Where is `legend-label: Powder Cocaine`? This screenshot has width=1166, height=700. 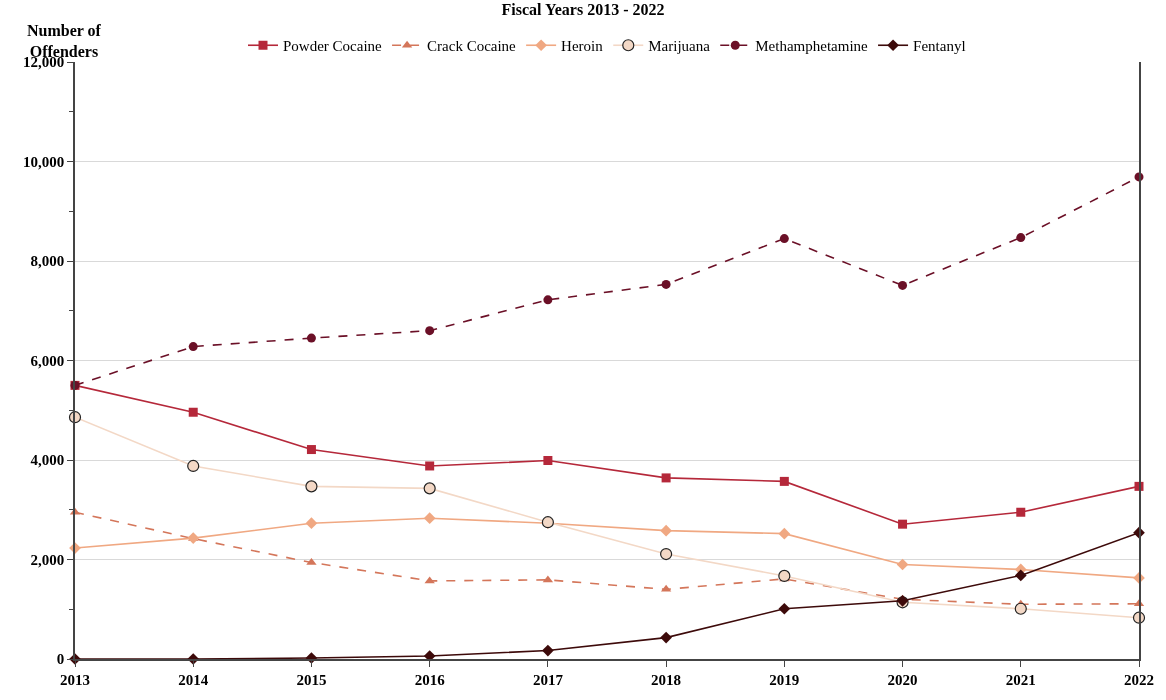 legend-label: Powder Cocaine is located at coordinates (333, 46).